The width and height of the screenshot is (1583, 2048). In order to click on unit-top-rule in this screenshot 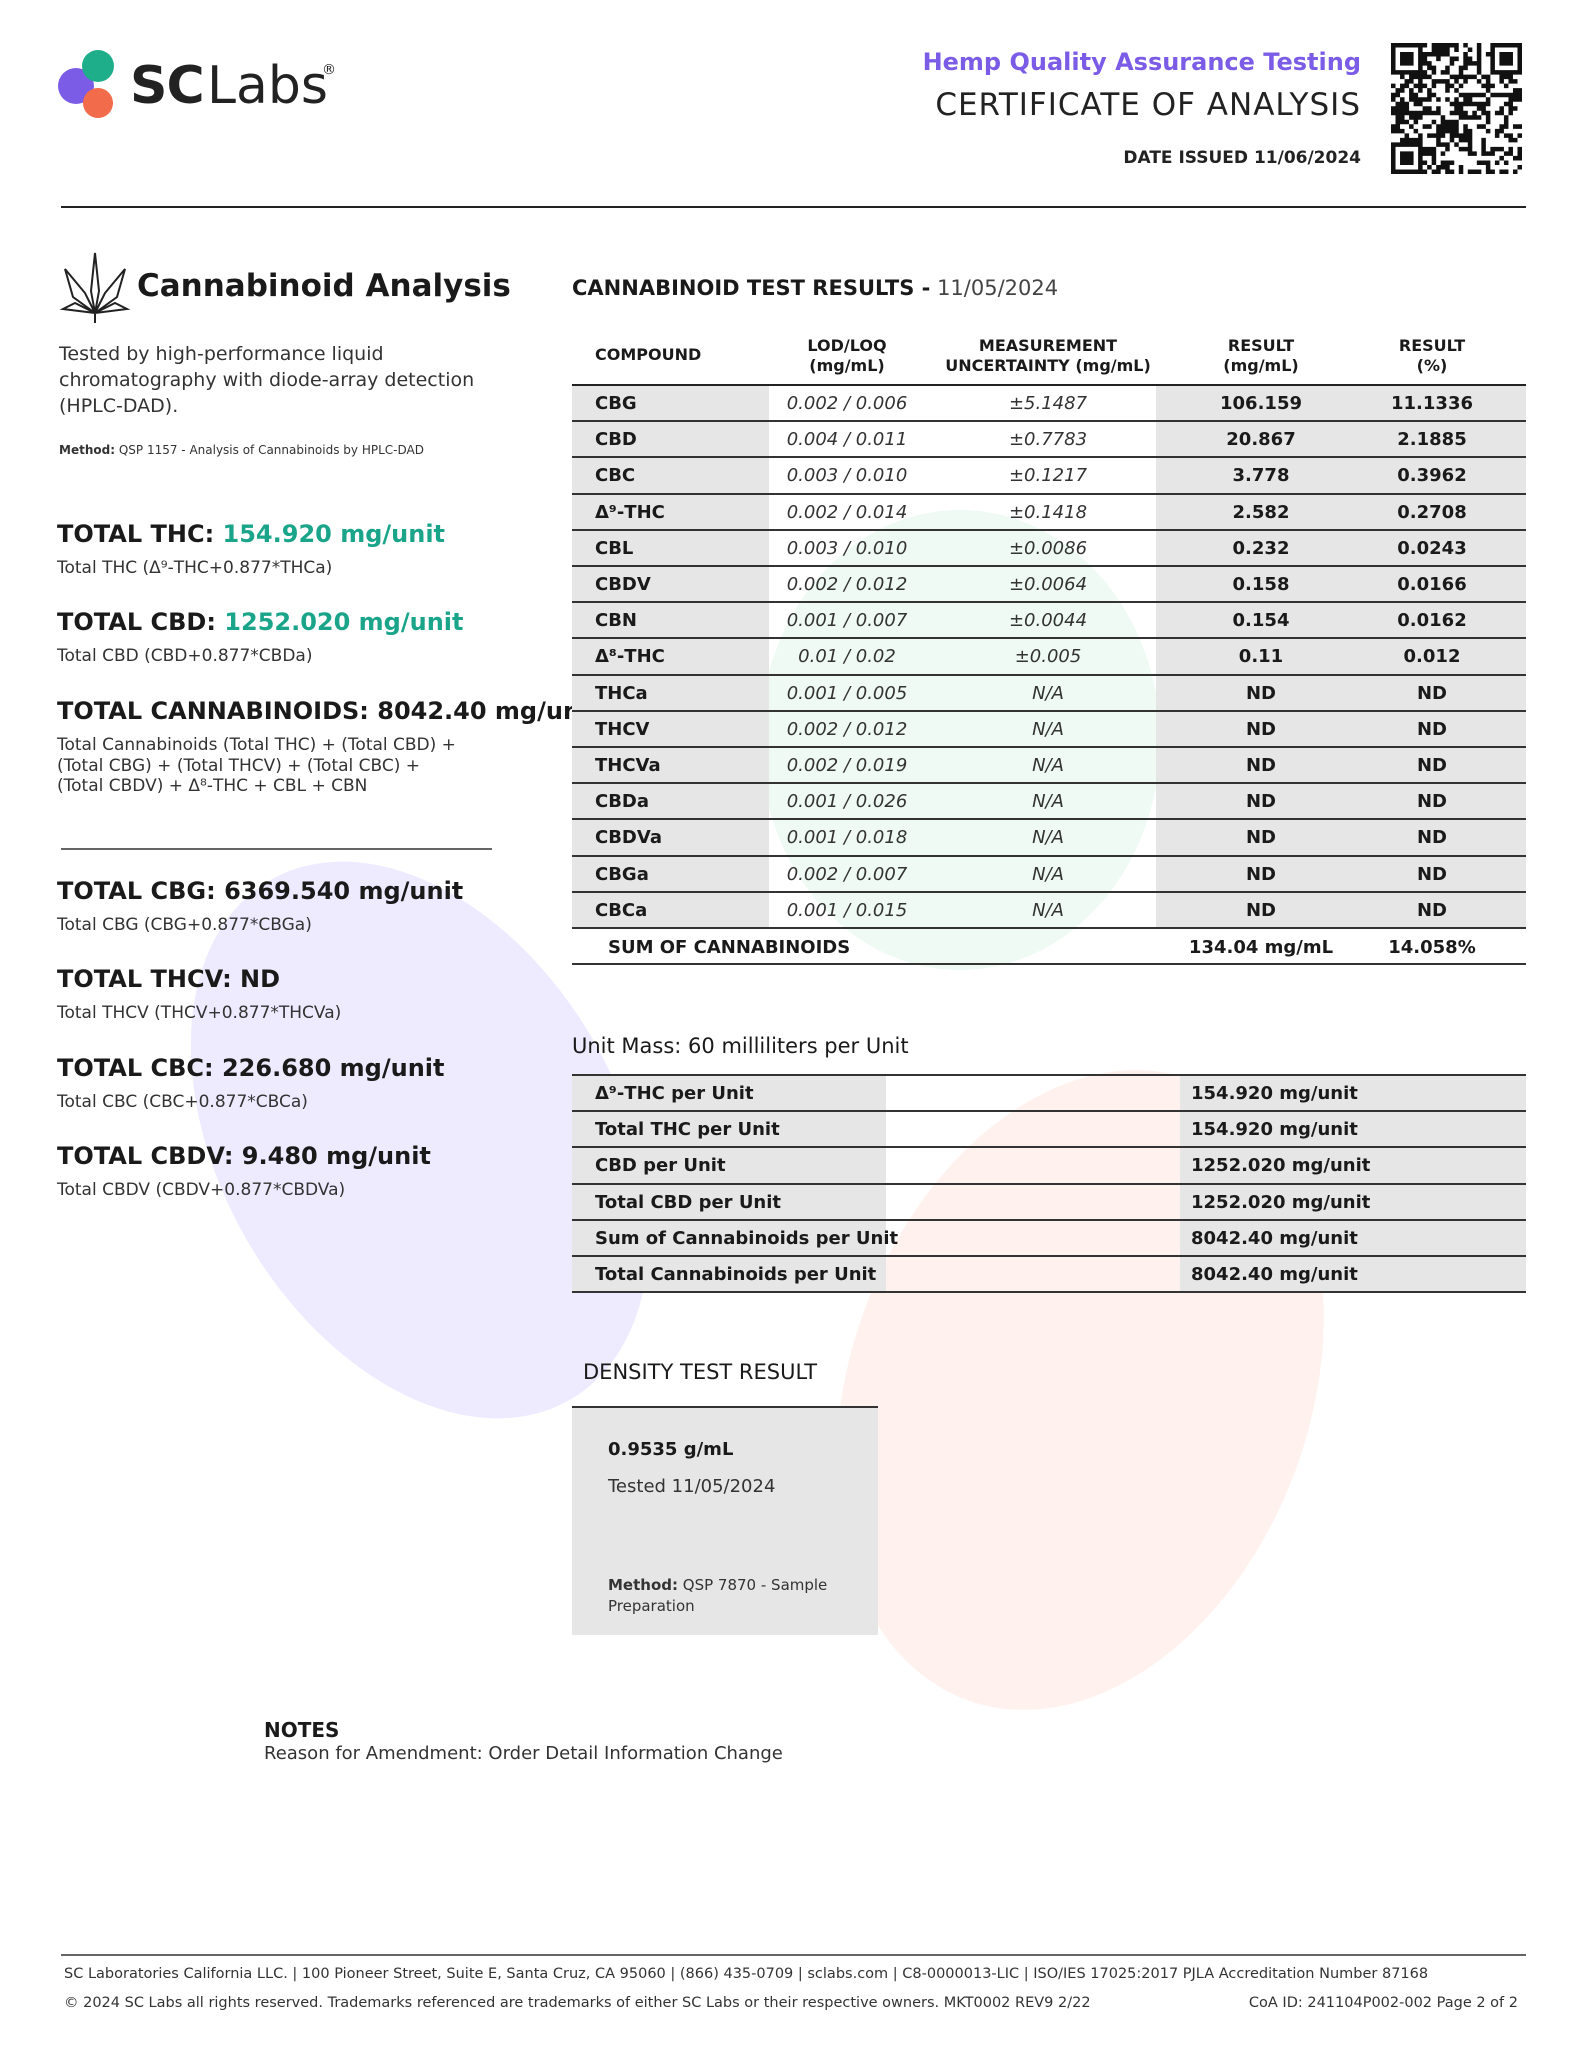, I will do `click(1049, 1075)`.